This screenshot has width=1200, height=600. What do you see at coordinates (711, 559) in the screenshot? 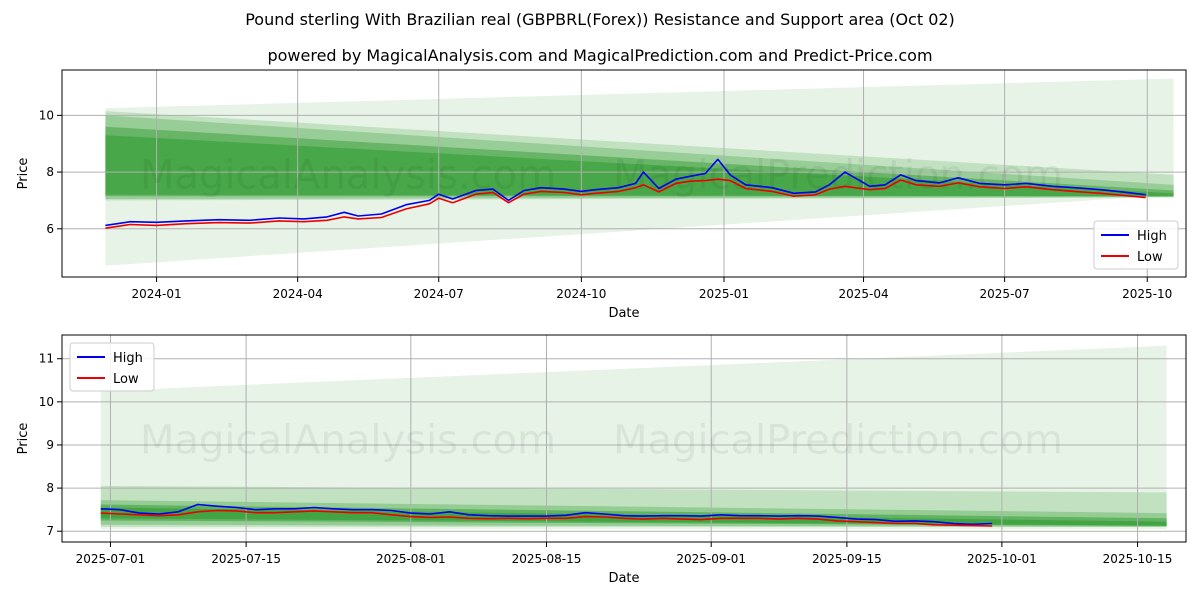
I see `x-tick-label: 2025-09-01` at bounding box center [711, 559].